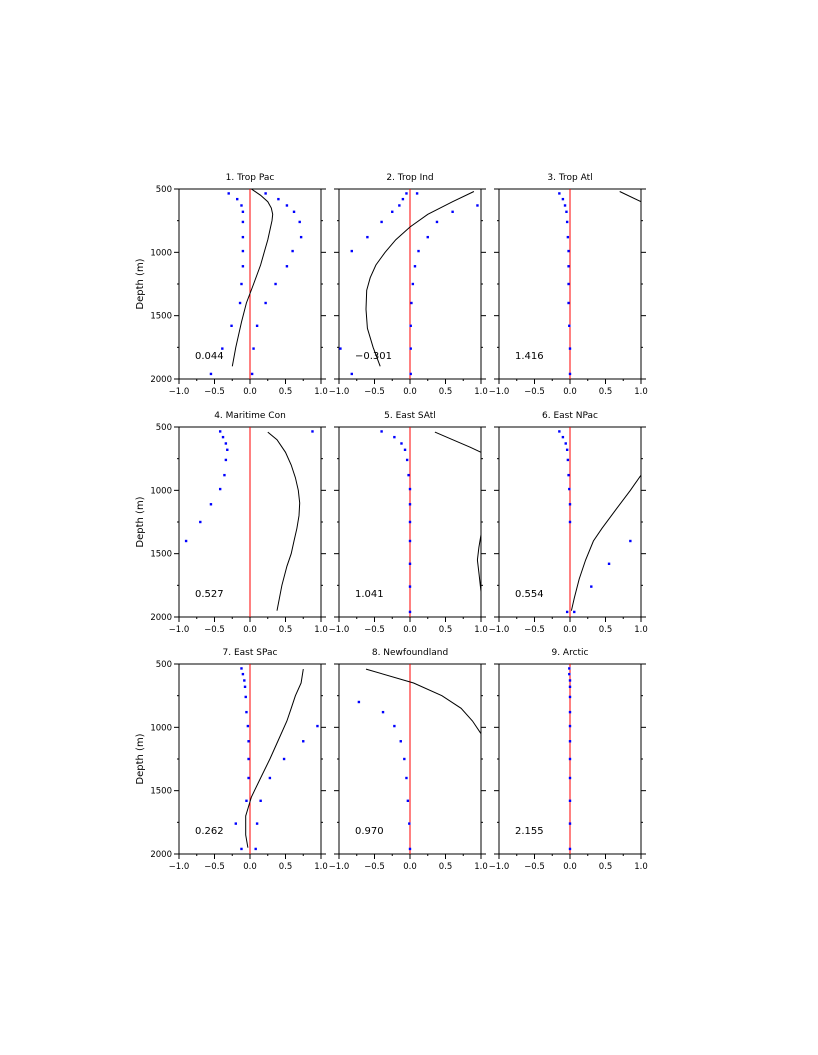 Image resolution: width=818 pixels, height=1055 pixels. Describe the element at coordinates (569, 178) in the screenshot. I see `panel-title: 3. Trop Atl` at that location.